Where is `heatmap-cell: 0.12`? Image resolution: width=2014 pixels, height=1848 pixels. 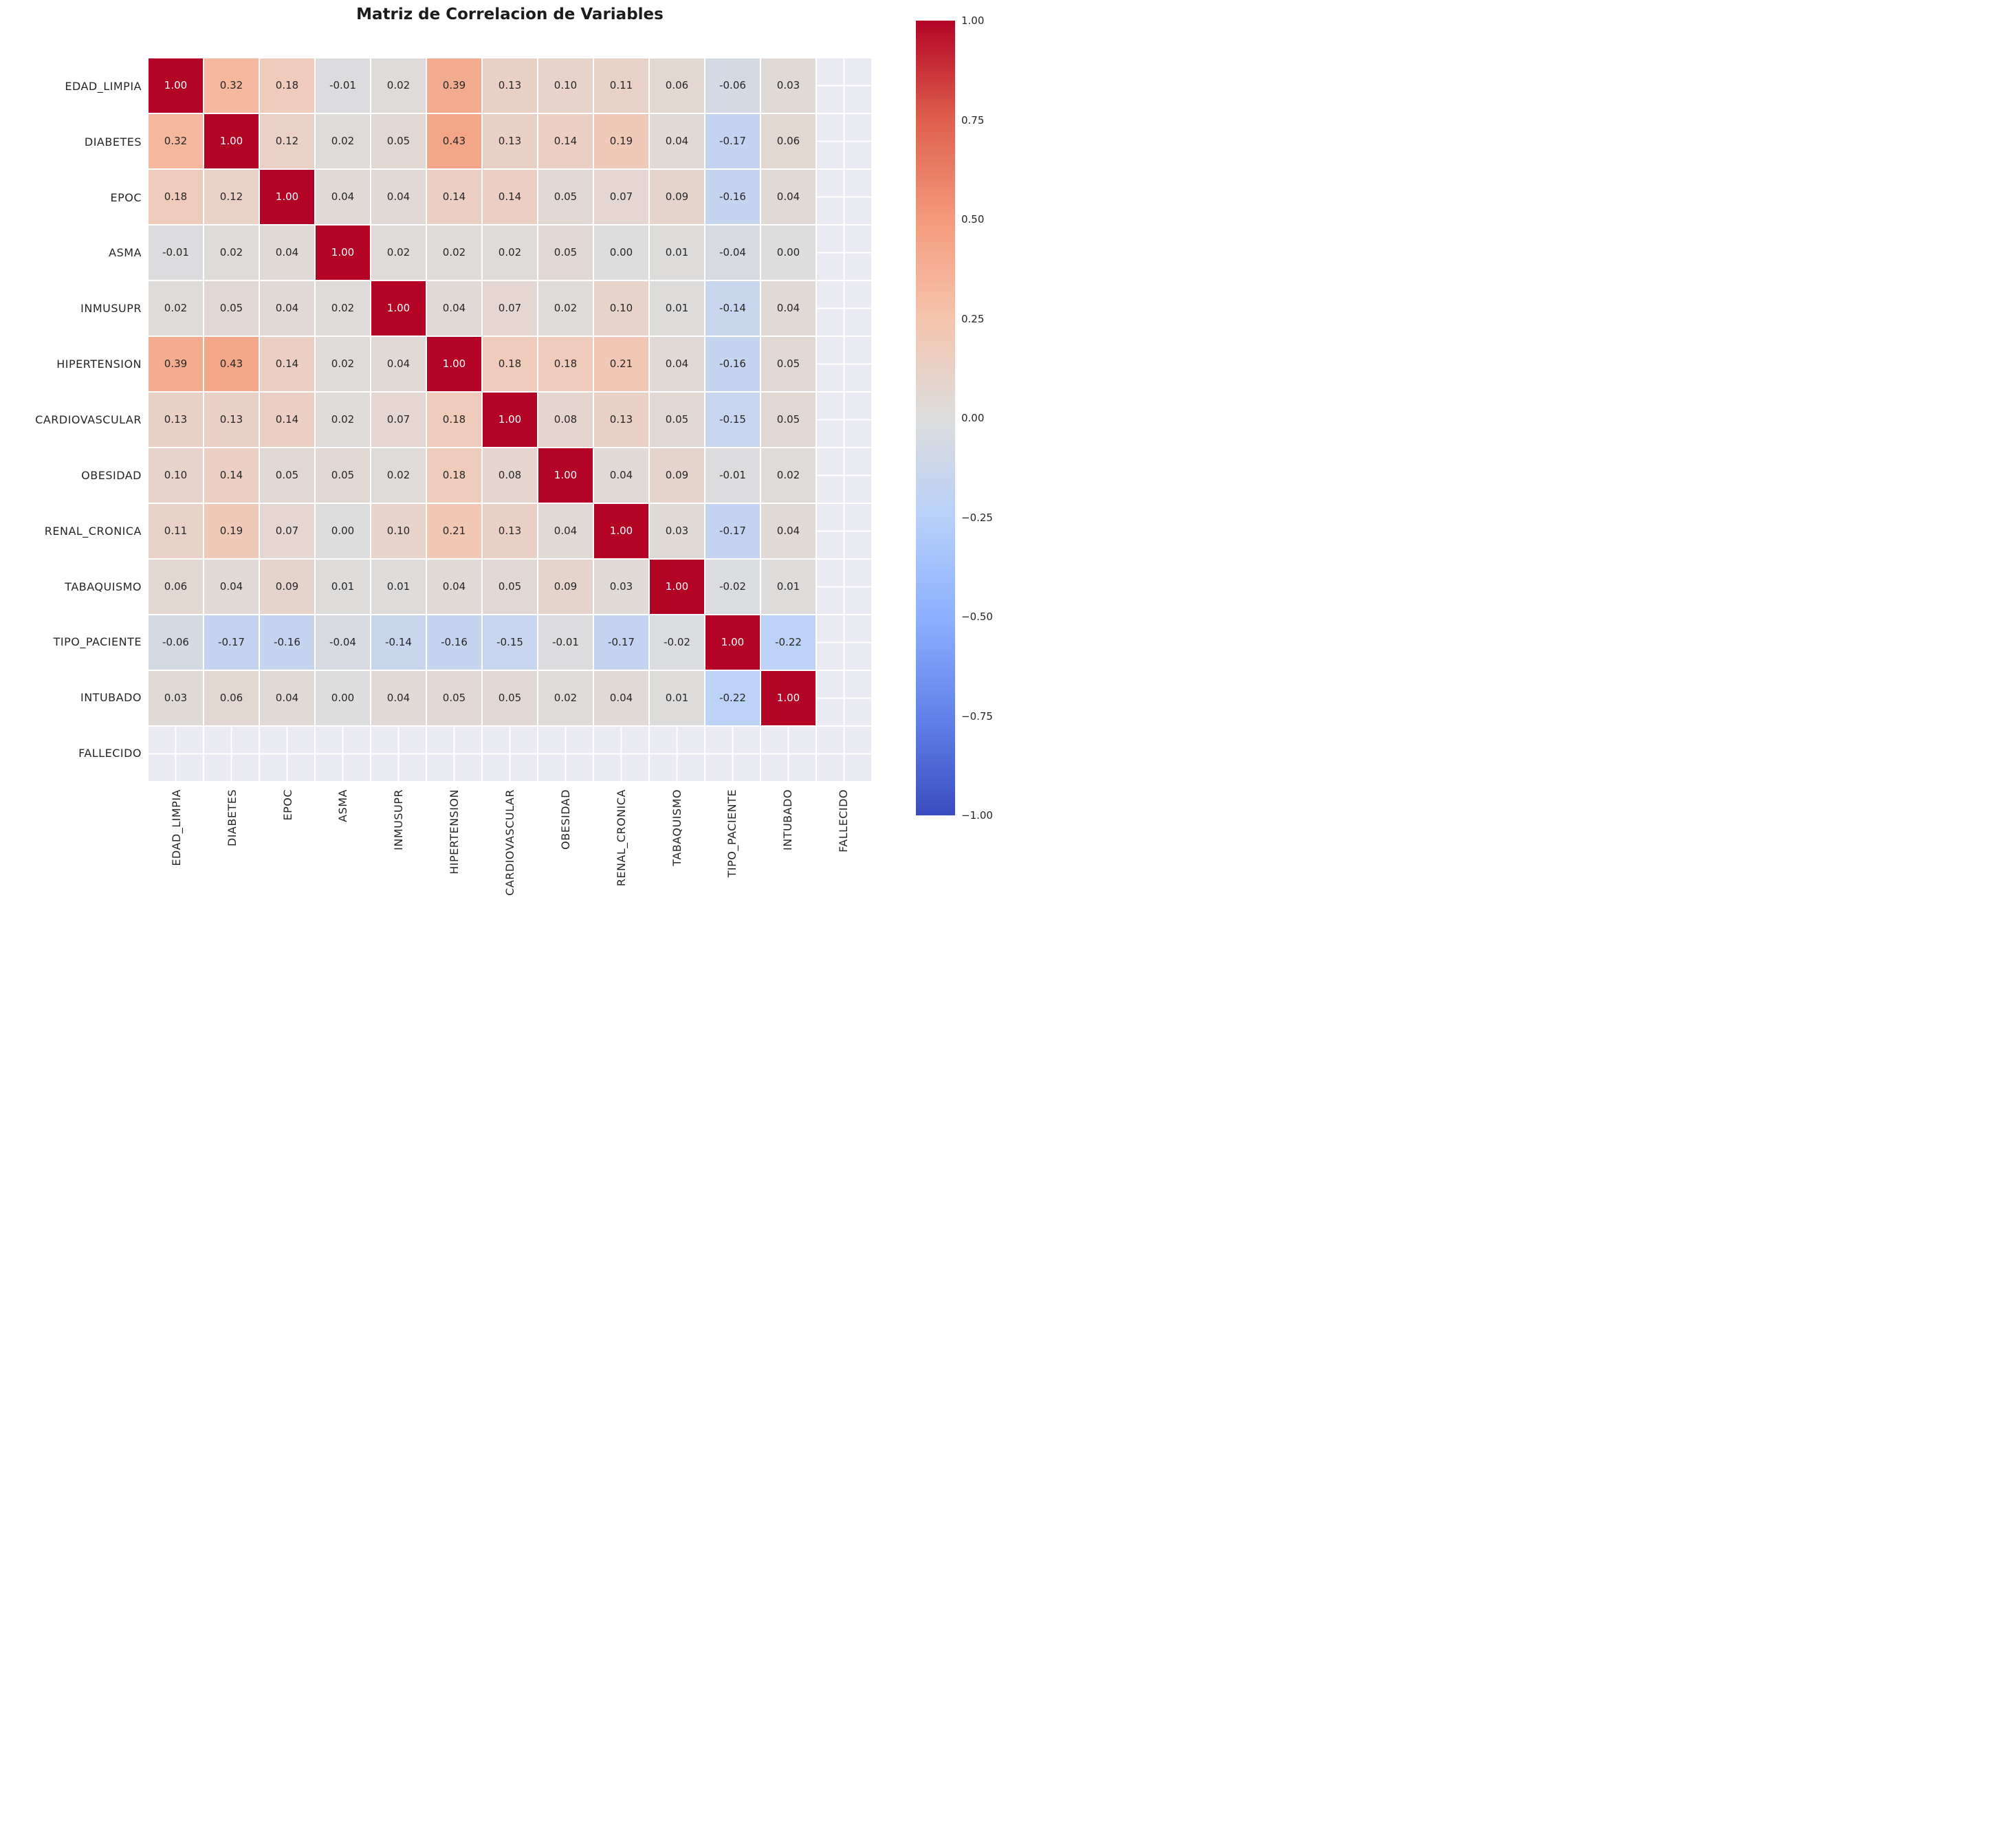 heatmap-cell: 0.12 is located at coordinates (231, 197).